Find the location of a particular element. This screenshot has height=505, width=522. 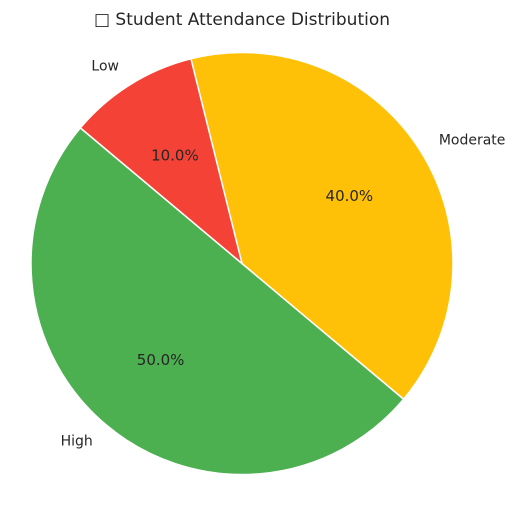

pct-label-low: 10.0% is located at coordinates (175, 156).